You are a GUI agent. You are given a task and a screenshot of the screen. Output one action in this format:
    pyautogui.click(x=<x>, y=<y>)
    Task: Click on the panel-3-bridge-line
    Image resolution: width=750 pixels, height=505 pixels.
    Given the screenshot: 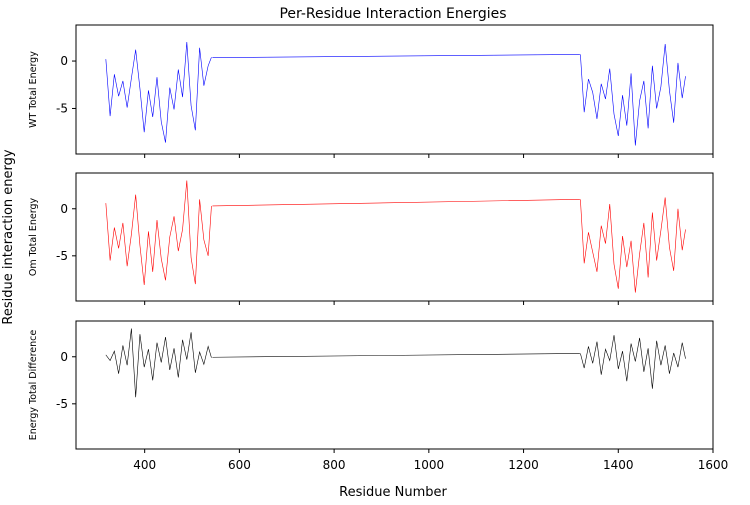 What is the action you would take?
    pyautogui.click(x=396, y=355)
    